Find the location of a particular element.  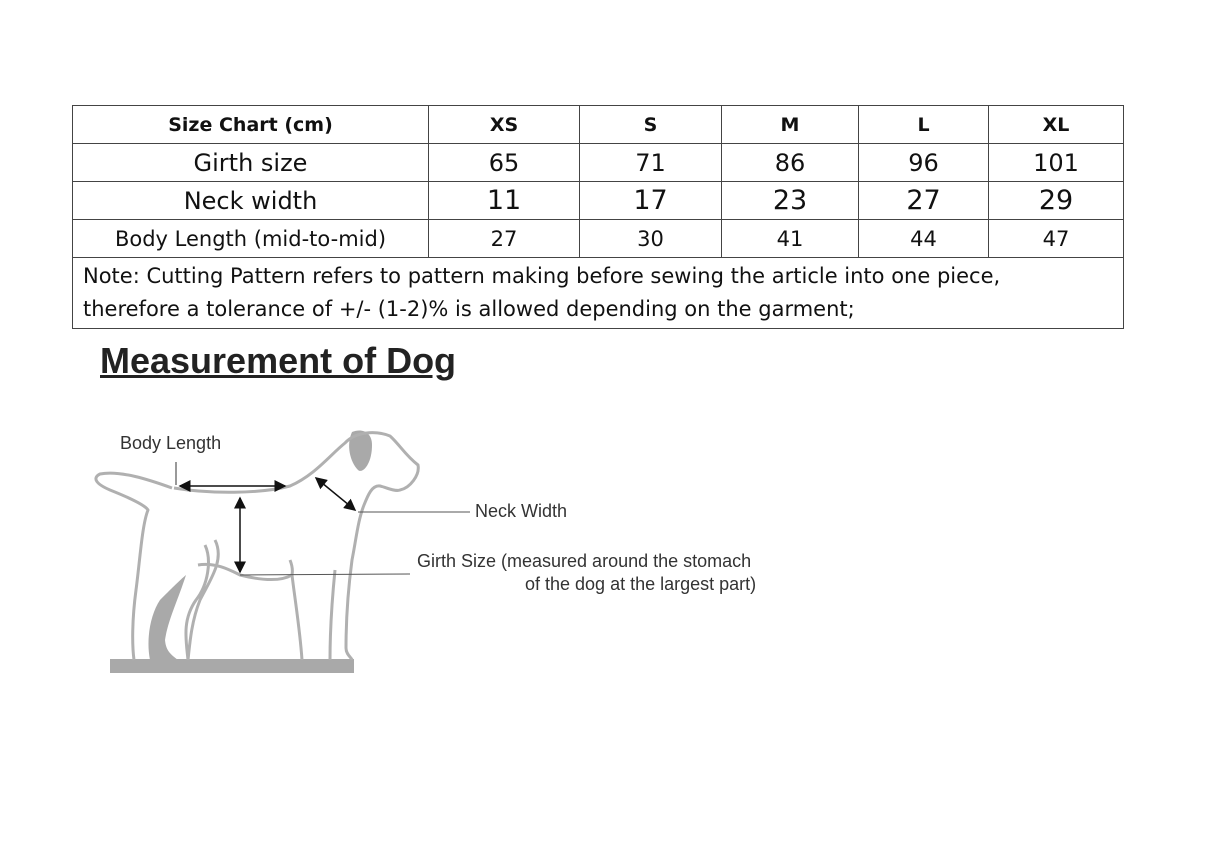

cell: 11 is located at coordinates (504, 200).